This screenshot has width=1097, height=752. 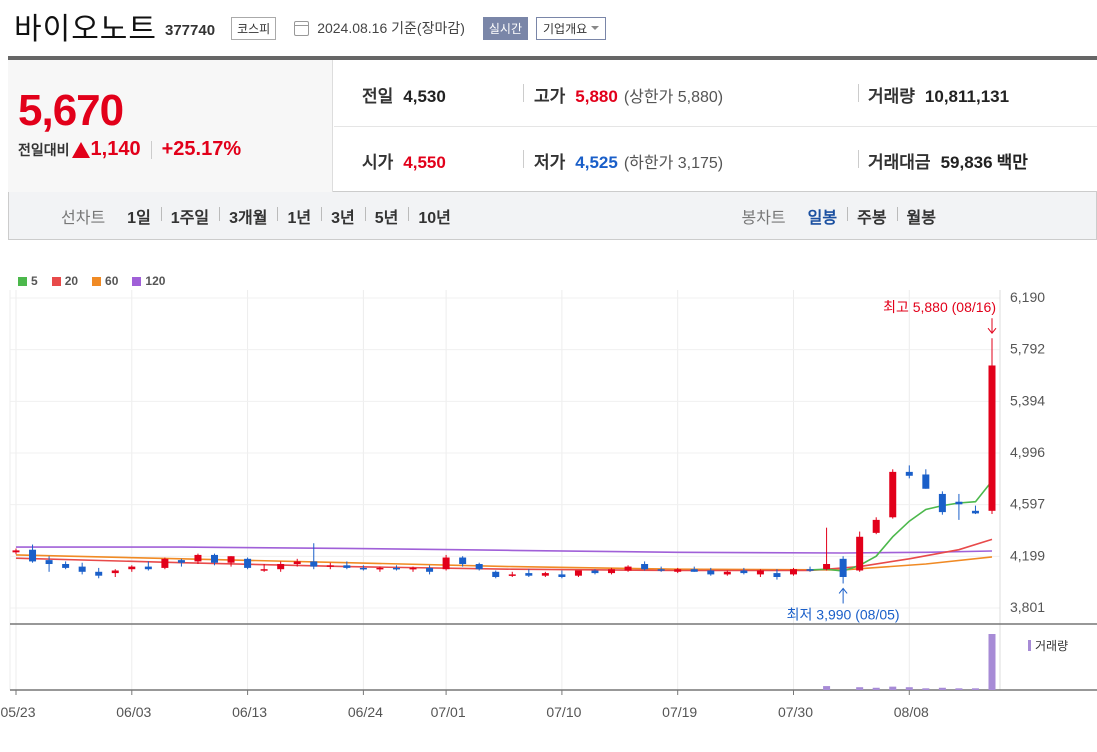 I want to click on y-tick-label: 4,996, so click(x=1027, y=452).